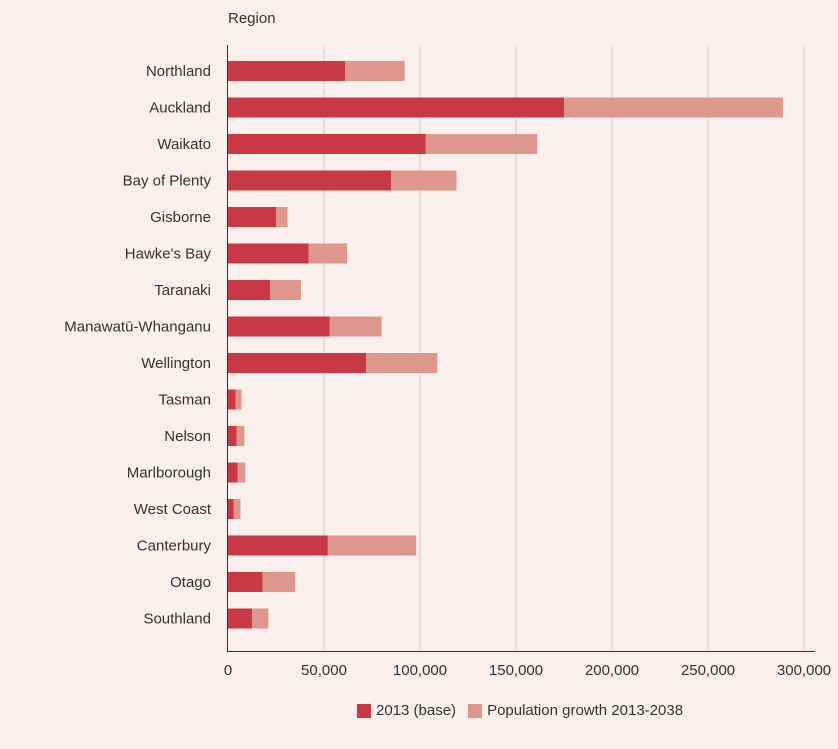  What do you see at coordinates (184, 400) in the screenshot?
I see `category-label: Tasman` at bounding box center [184, 400].